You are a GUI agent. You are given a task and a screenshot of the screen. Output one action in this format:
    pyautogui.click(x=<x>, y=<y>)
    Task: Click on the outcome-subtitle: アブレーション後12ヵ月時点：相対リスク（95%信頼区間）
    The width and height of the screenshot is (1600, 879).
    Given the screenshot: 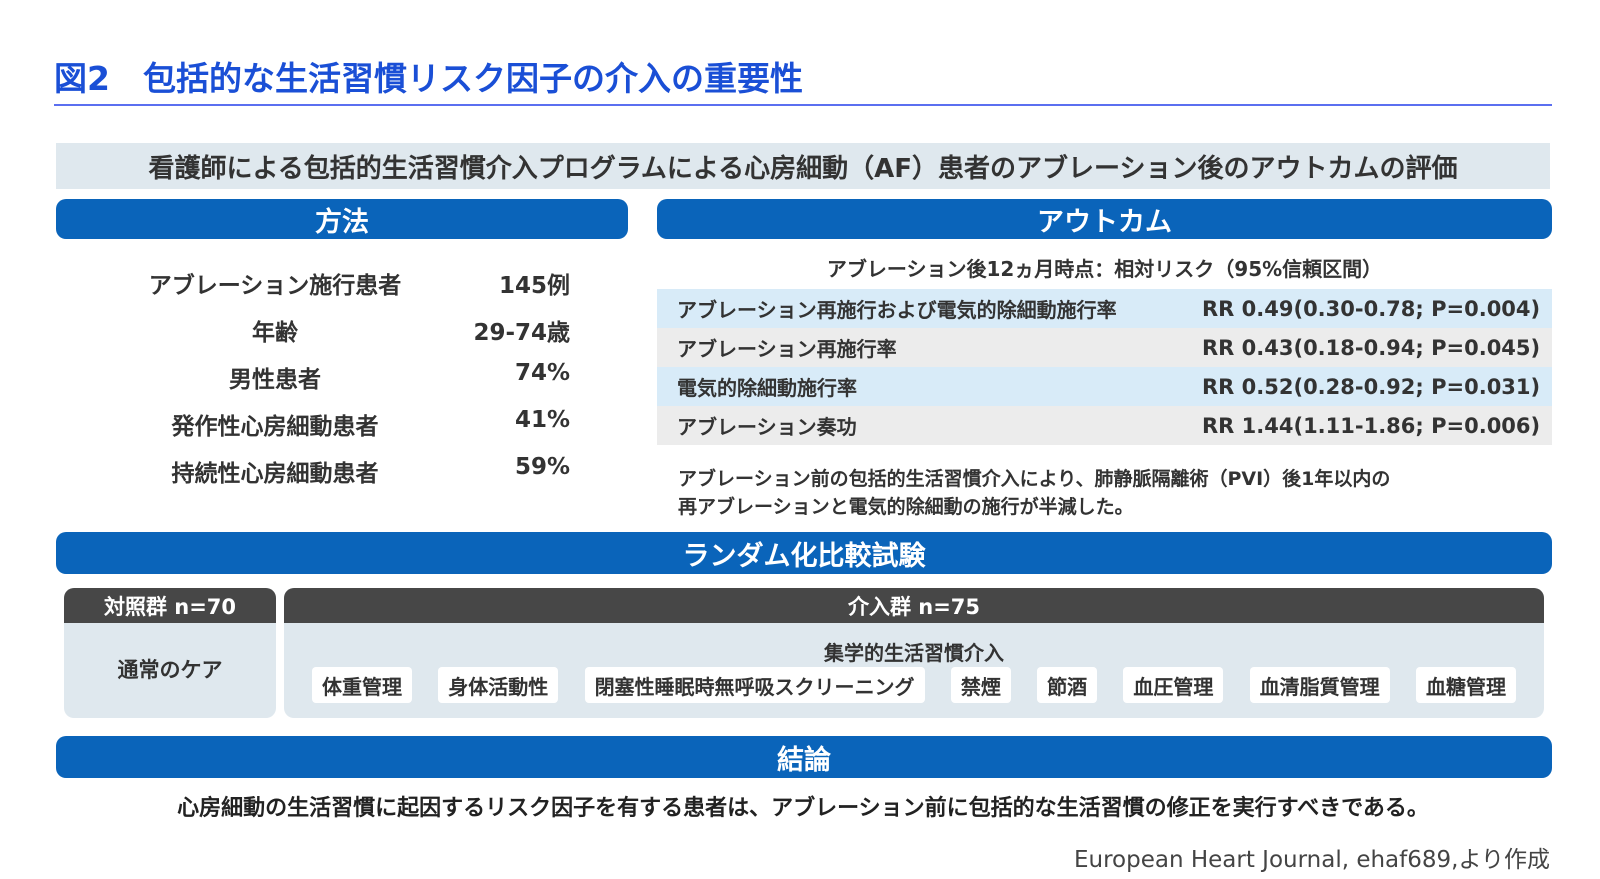 What is the action you would take?
    pyautogui.click(x=1104, y=269)
    